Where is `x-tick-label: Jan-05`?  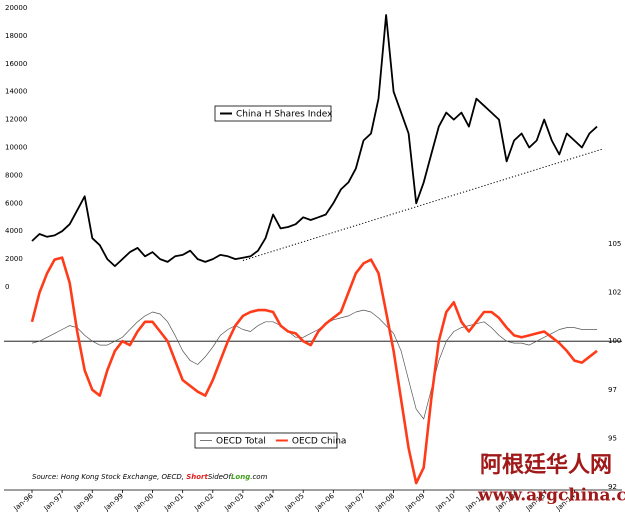
x-tick-label: Jan-05 is located at coordinates (294, 502).